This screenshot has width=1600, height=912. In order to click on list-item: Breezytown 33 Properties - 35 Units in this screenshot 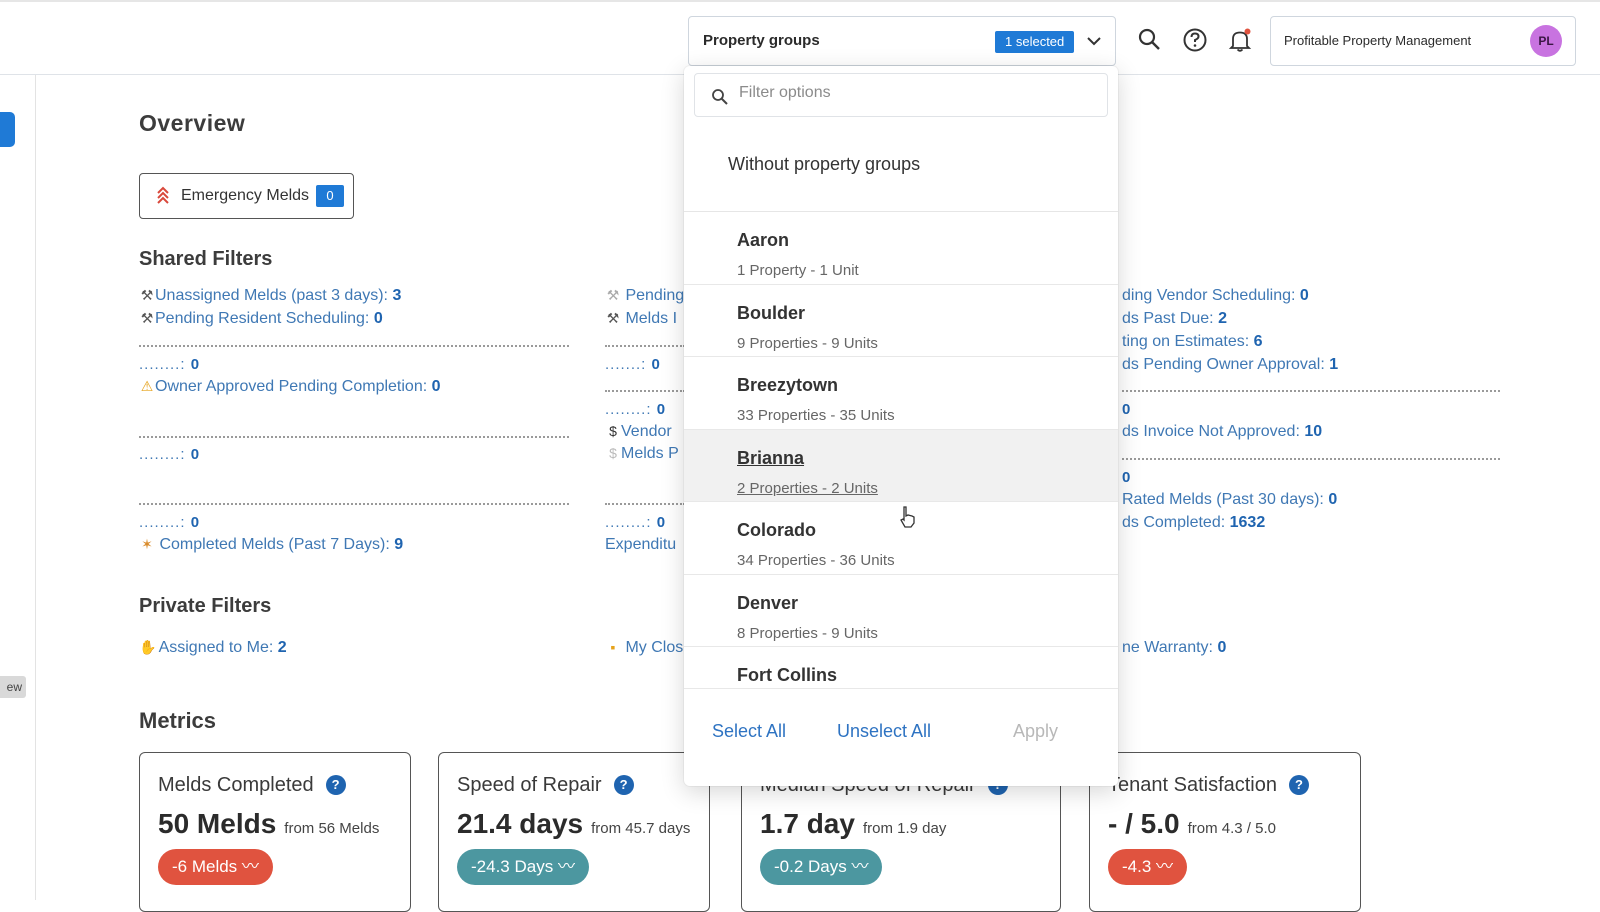, I will do `click(901, 393)`.